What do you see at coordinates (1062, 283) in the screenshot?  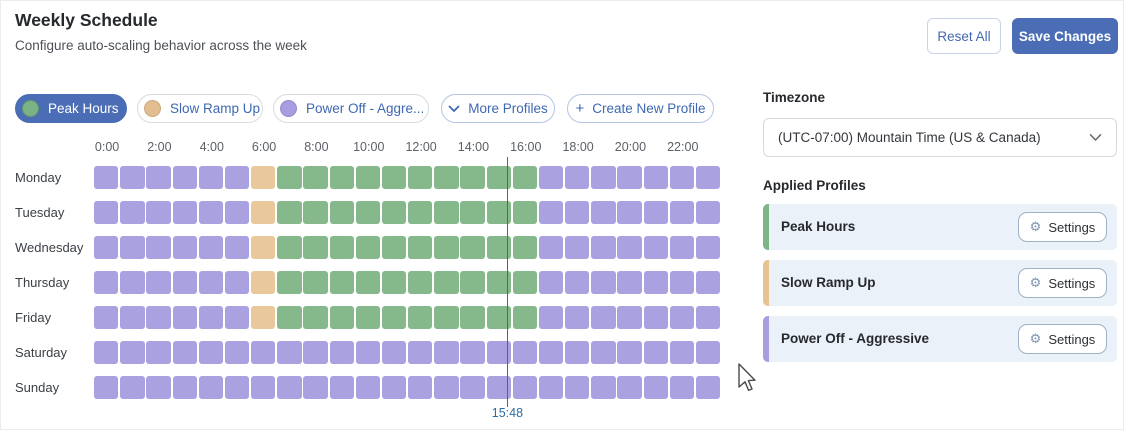 I see `settings-button-slow-ramp-up: ⚙ Settings` at bounding box center [1062, 283].